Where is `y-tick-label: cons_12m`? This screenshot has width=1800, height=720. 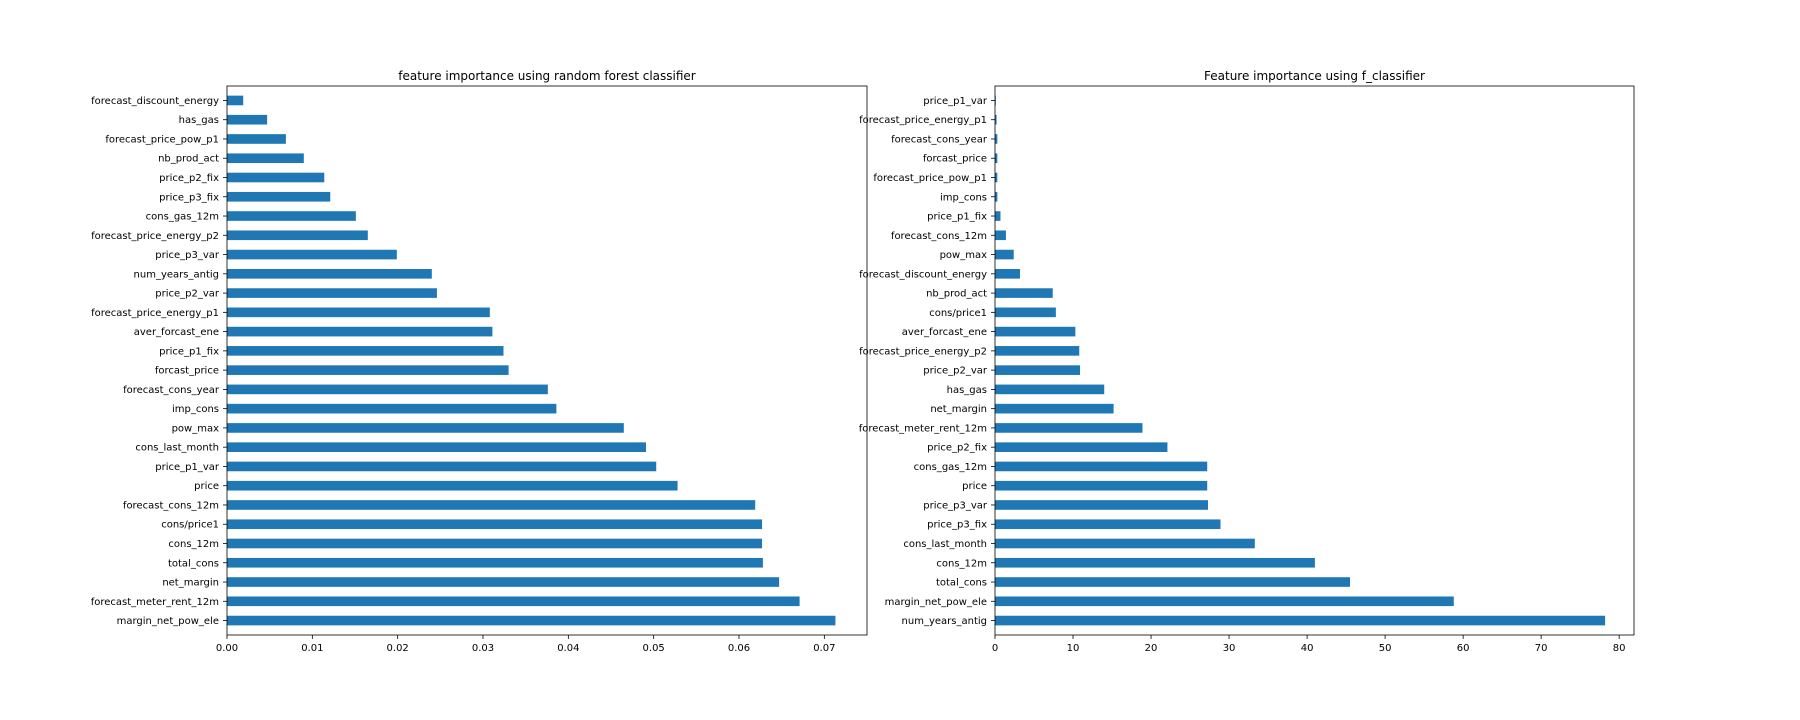 y-tick-label: cons_12m is located at coordinates (193, 544).